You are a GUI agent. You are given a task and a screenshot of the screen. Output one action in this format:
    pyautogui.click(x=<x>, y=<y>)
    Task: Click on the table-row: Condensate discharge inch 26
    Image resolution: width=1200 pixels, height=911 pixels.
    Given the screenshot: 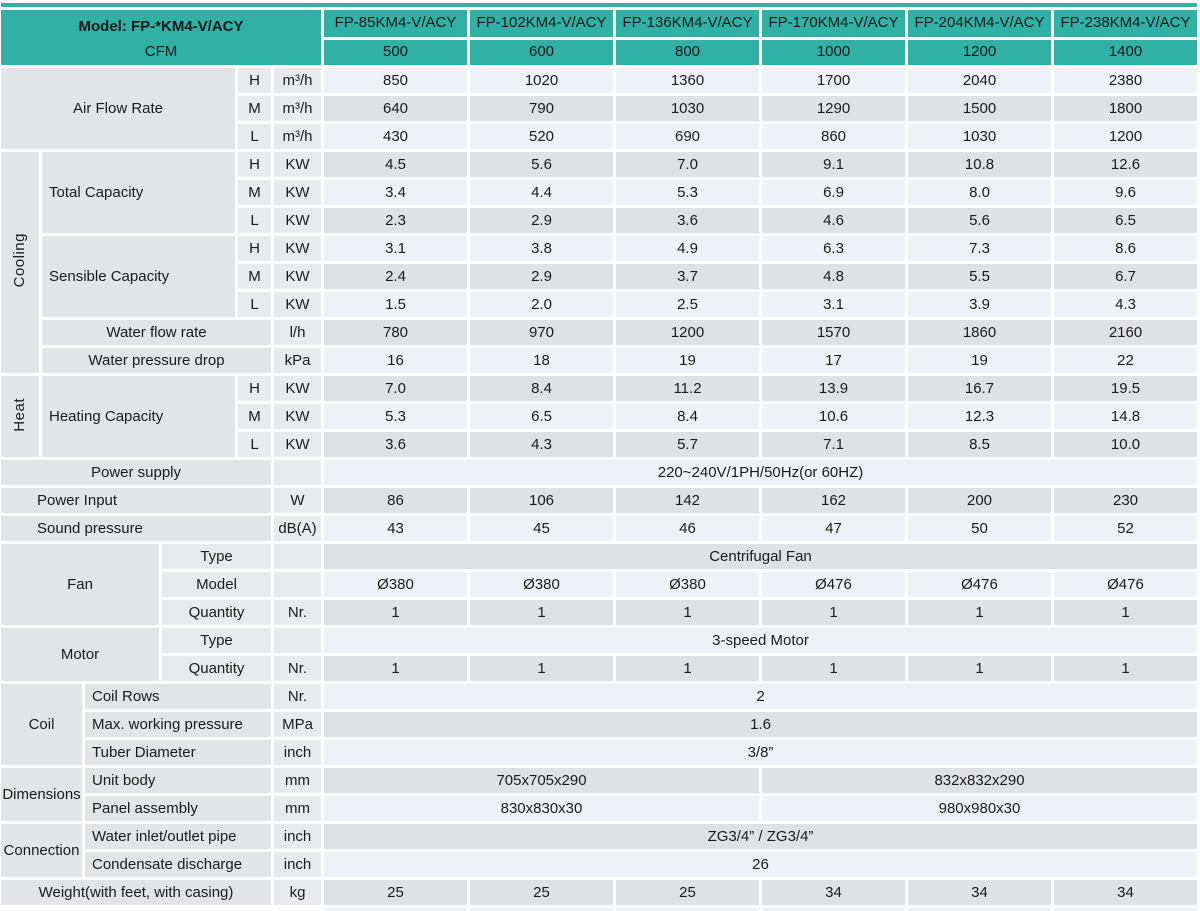 What is the action you would take?
    pyautogui.click(x=599, y=864)
    